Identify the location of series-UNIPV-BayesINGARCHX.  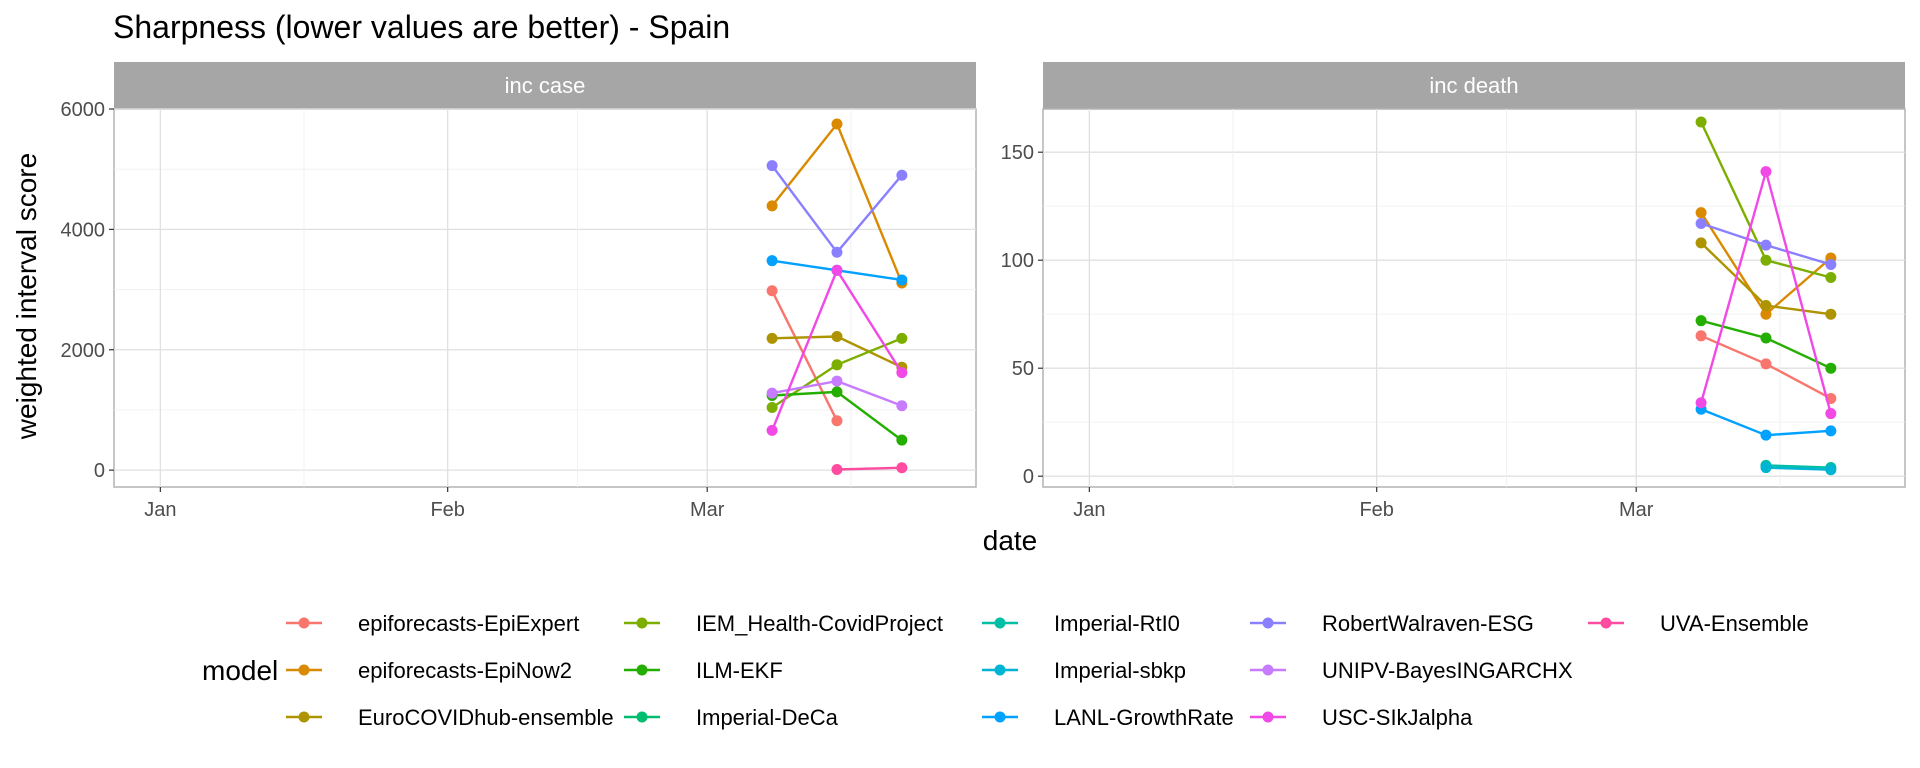
(837, 393).